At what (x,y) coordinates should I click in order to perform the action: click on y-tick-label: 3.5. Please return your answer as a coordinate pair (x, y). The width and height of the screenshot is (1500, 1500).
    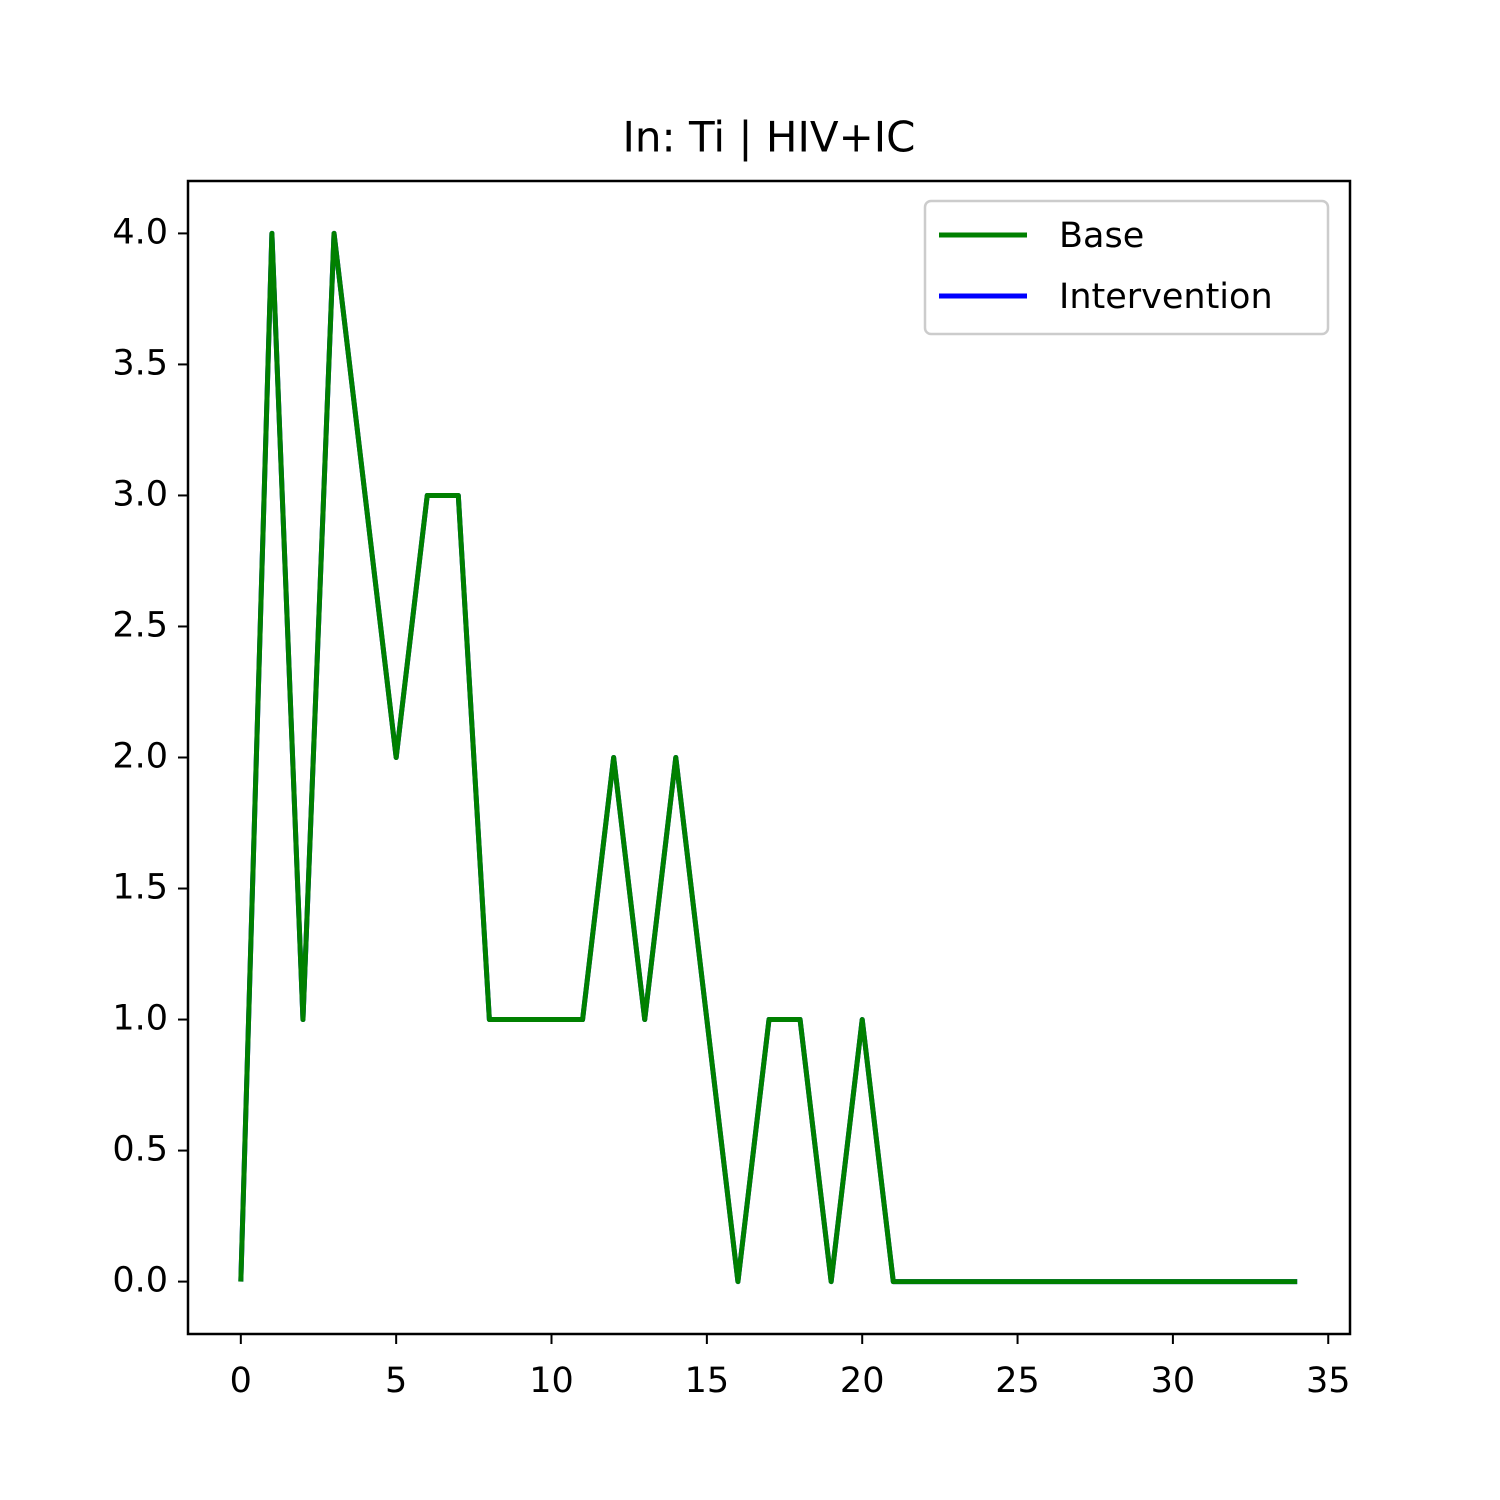
    Looking at the image, I should click on (140, 363).